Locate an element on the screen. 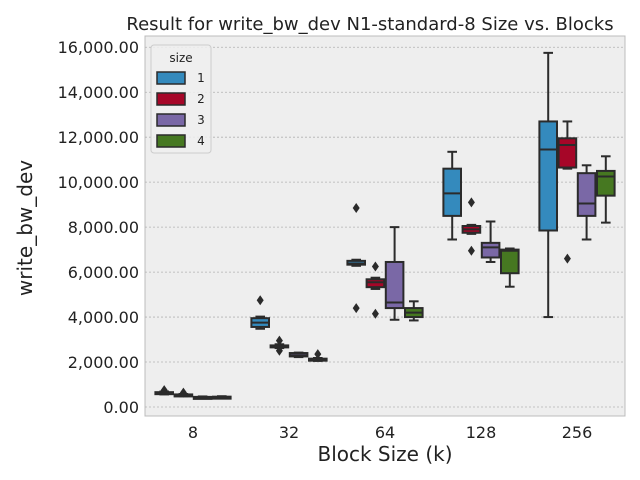 Image resolution: width=640 pixels, height=480 pixels. y-tick-label: 4,000.00 is located at coordinates (103, 317).